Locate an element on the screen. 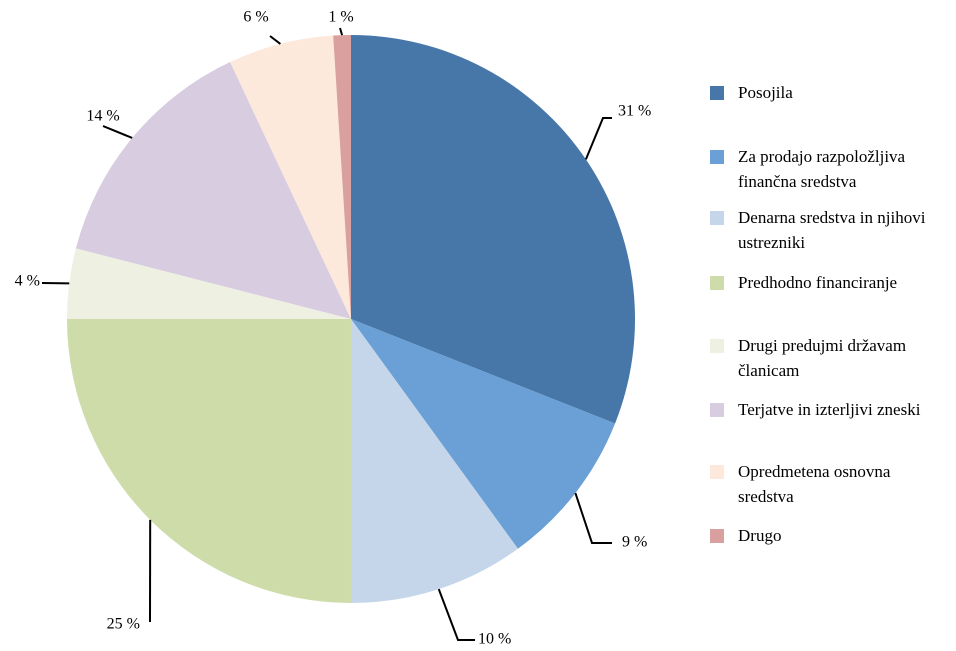 This screenshot has width=956, height=651. legend-label: Terjatve in izterljivi zneski is located at coordinates (829, 409).